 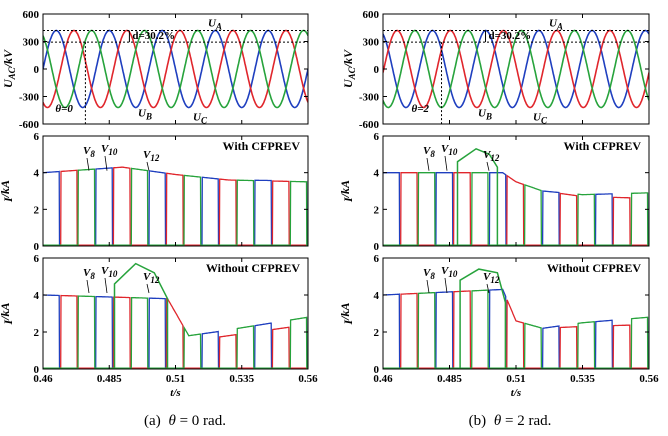 I want to click on y-tick-label: 300, so click(x=371, y=43).